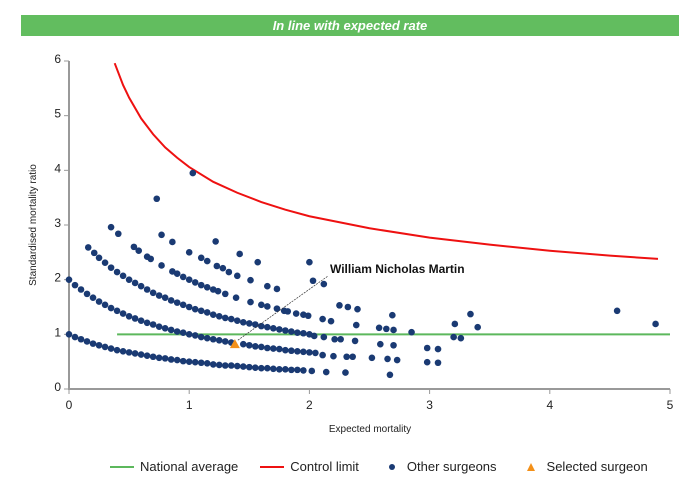  What do you see at coordinates (234, 344) in the screenshot?
I see `selected-surgeon-point` at bounding box center [234, 344].